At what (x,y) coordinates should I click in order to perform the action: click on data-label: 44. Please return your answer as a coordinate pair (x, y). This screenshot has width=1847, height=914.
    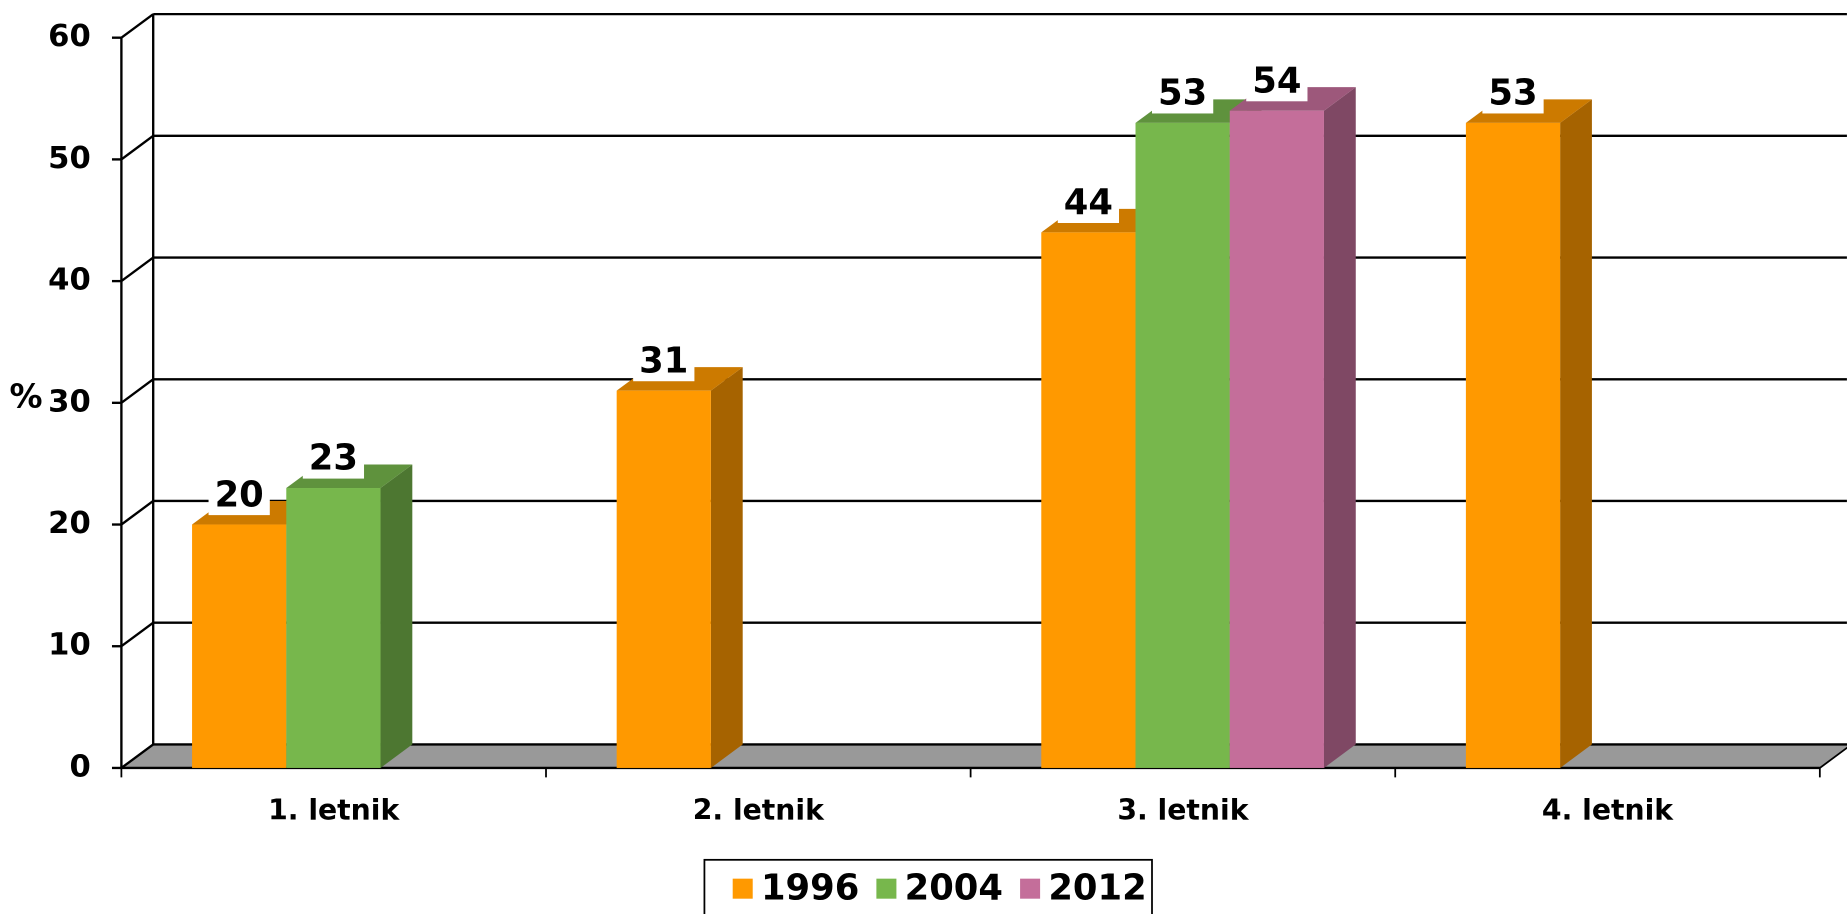
    Looking at the image, I should click on (1088, 202).